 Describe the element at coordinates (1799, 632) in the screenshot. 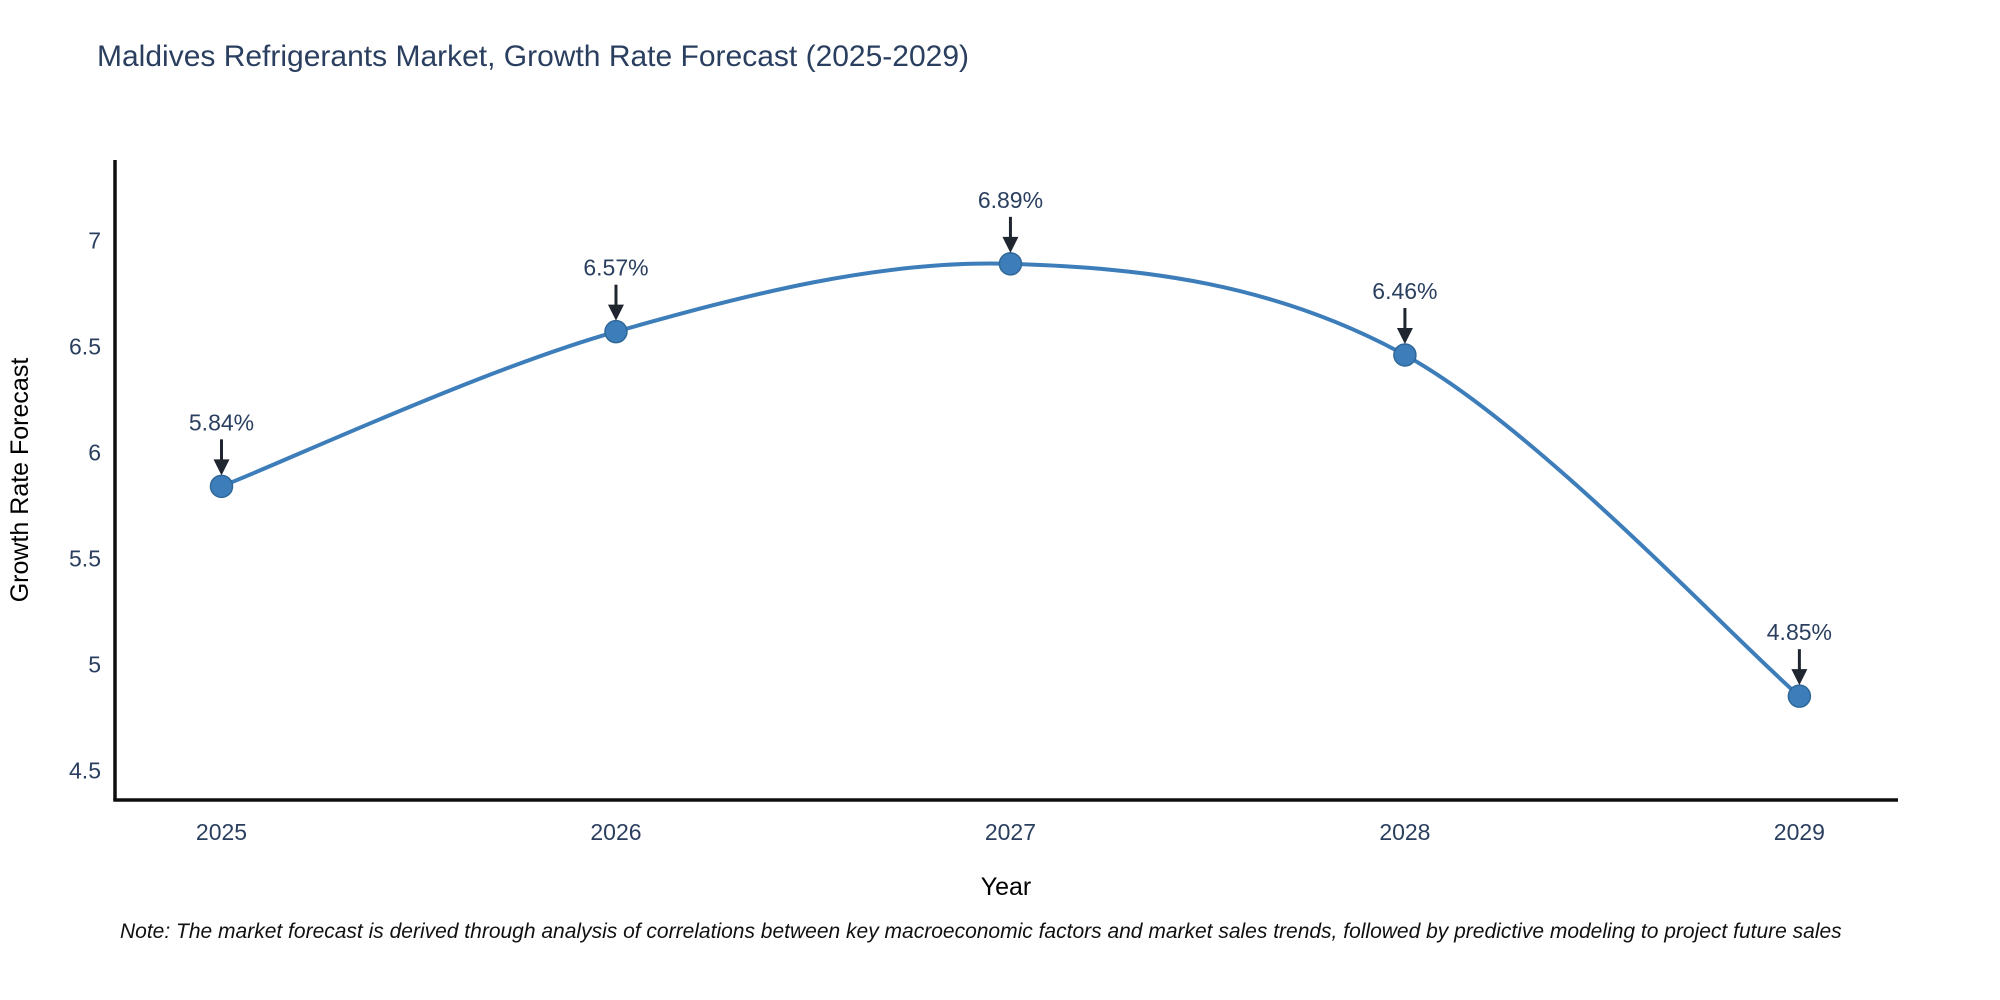

I see `data-point-label: 4.85%` at that location.